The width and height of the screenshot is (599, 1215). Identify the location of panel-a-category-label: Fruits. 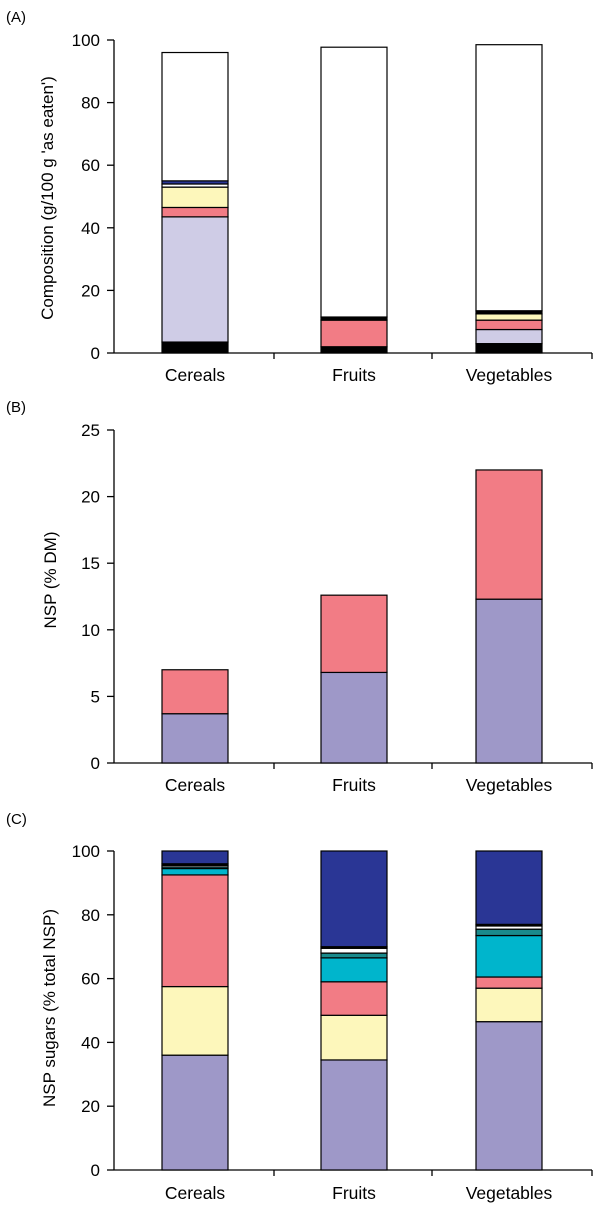
(354, 375).